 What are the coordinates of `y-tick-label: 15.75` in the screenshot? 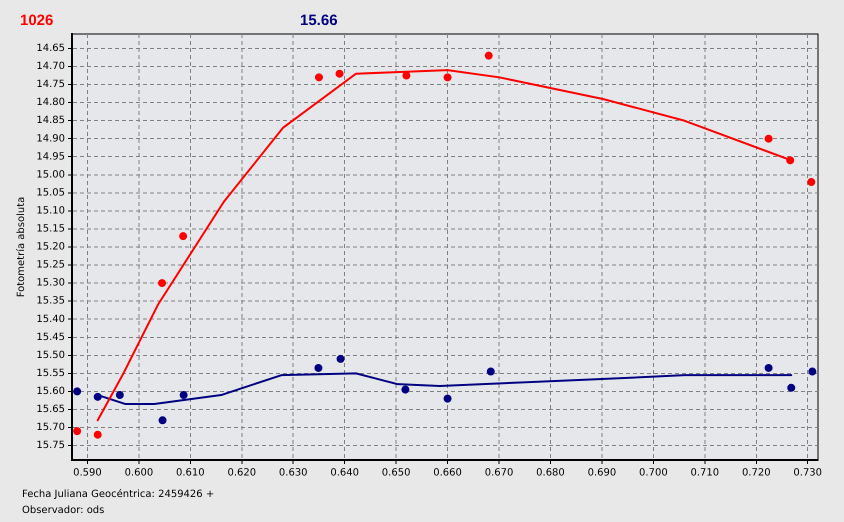 It's located at (50, 446).